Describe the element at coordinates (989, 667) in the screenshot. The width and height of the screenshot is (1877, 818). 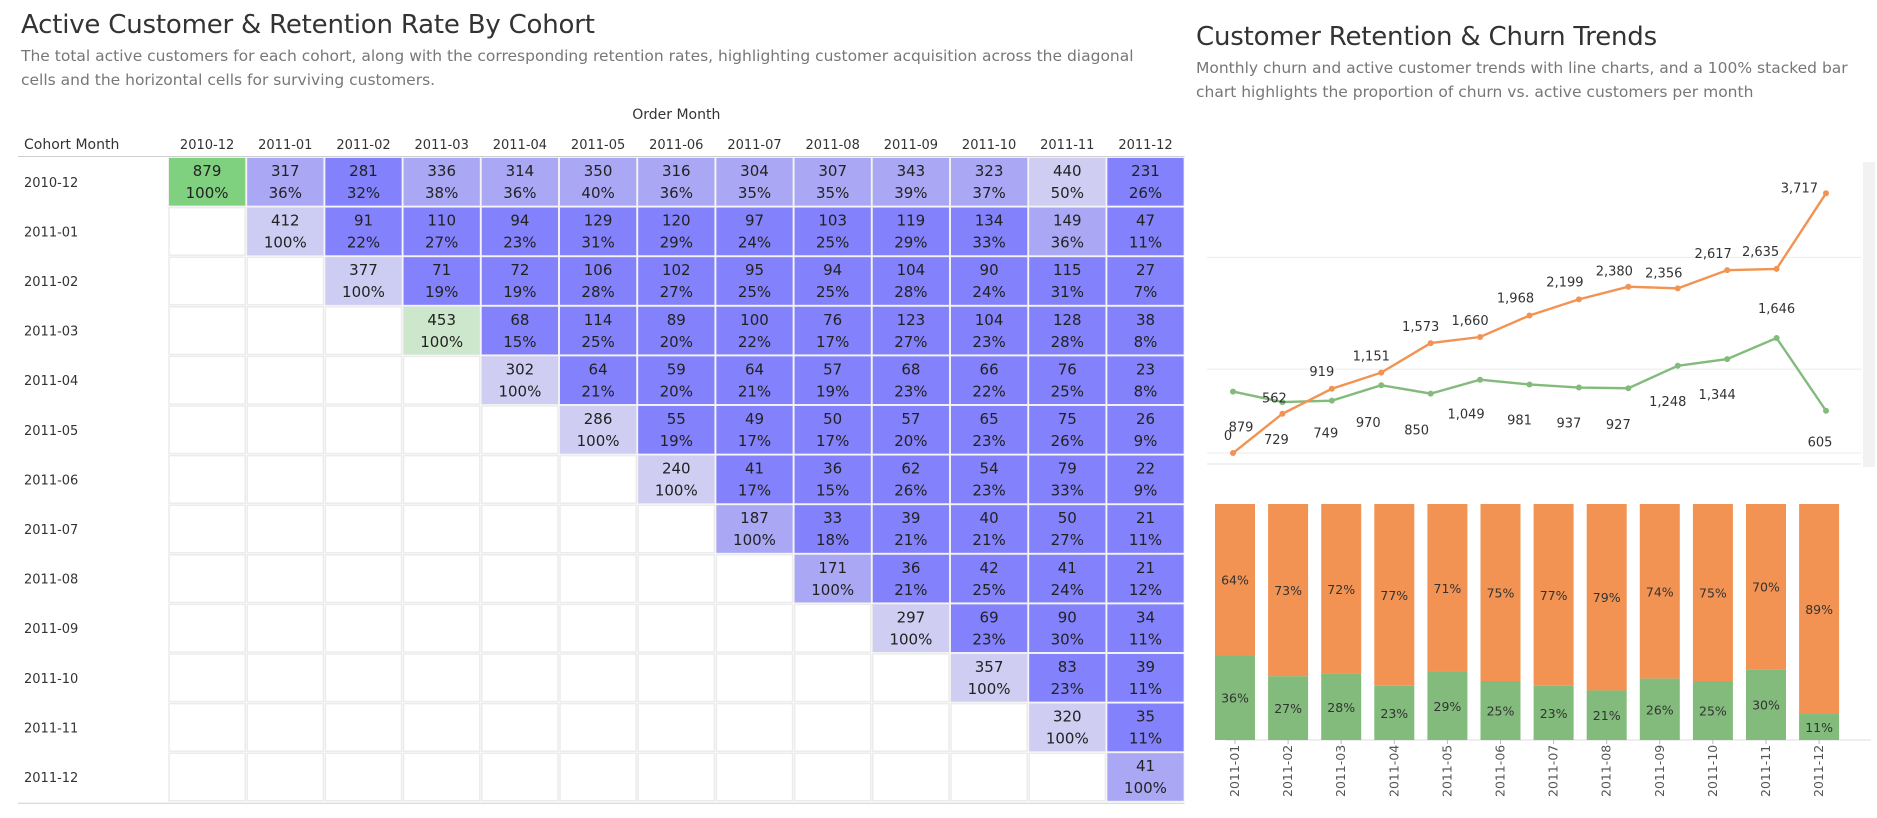
I see `cell-count: 357` at that location.